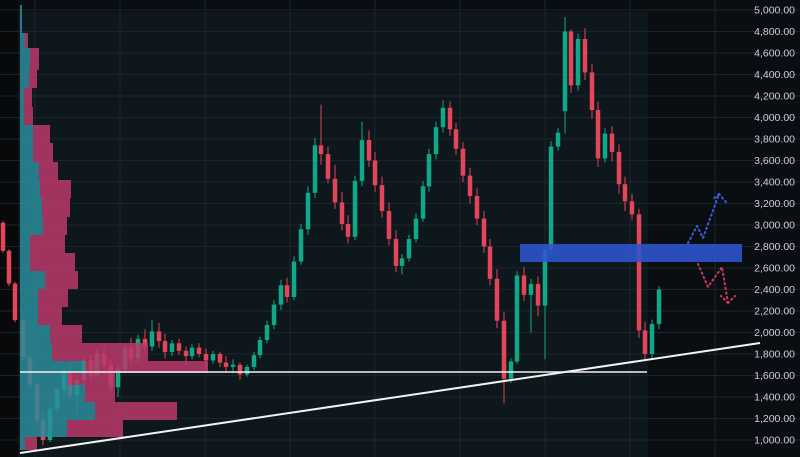  What do you see at coordinates (774, 333) in the screenshot?
I see `price-axis-label: 2,000.00` at bounding box center [774, 333].